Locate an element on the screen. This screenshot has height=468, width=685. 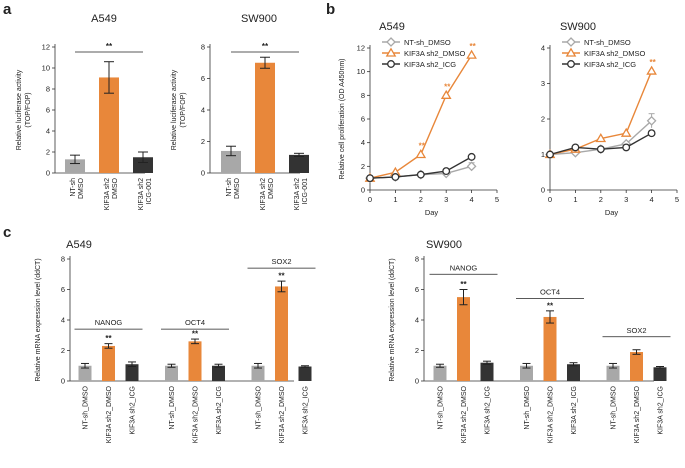
y-tick-label: 1 is located at coordinates (543, 154).